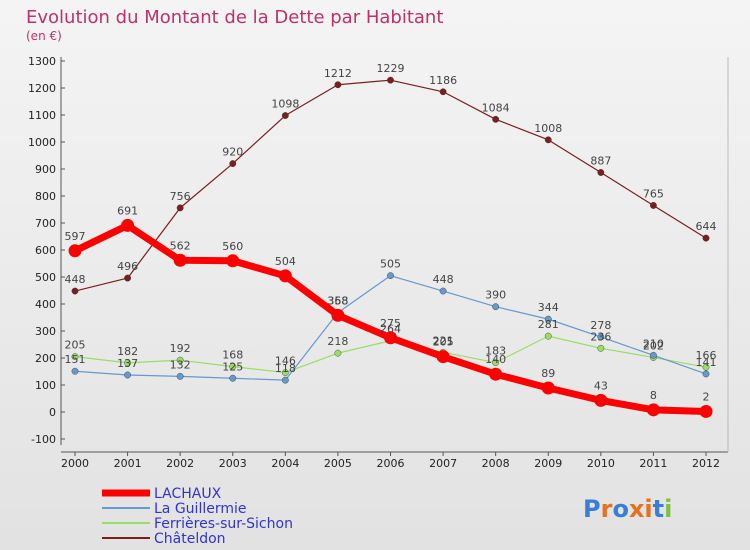 The image size is (750, 550). What do you see at coordinates (337, 341) in the screenshot?
I see `data-label: 218` at bounding box center [337, 341].